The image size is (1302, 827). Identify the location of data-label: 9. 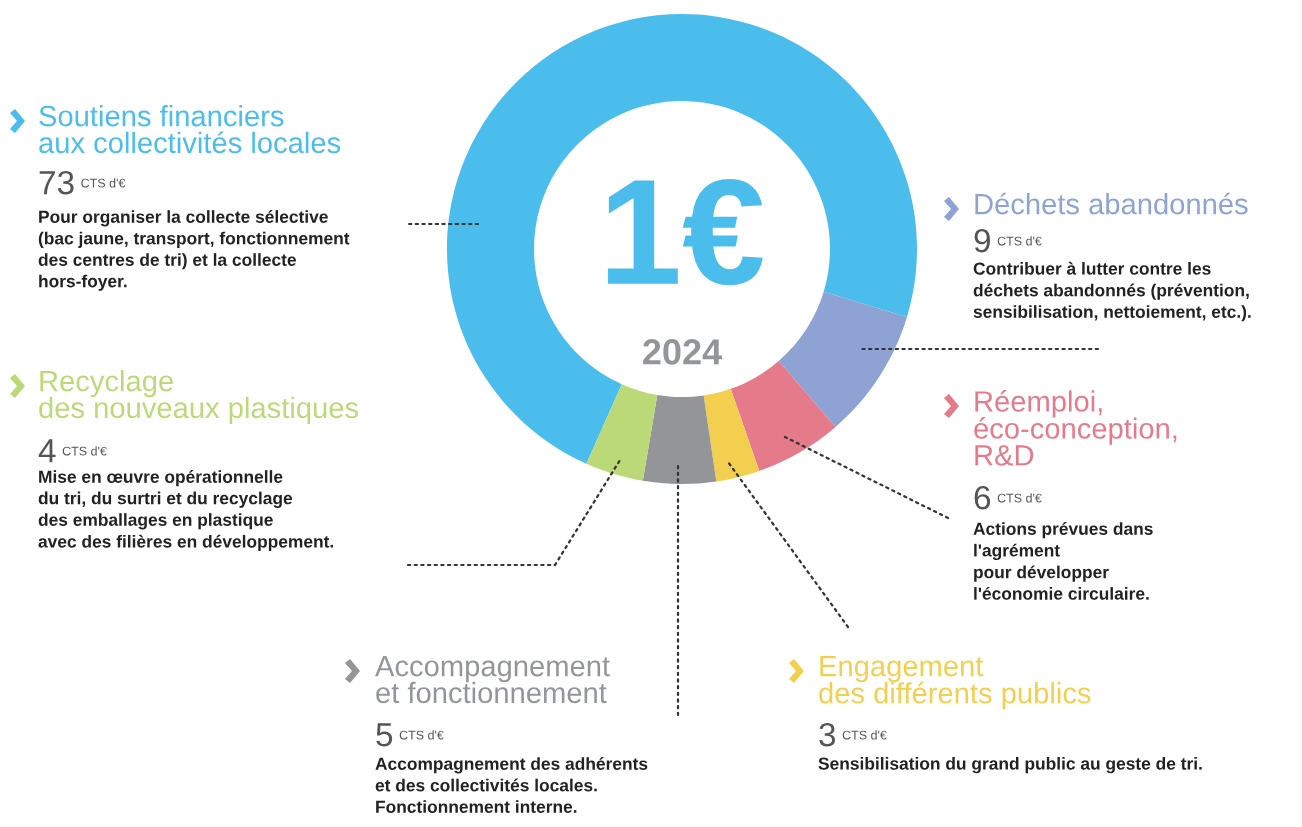
(982, 240).